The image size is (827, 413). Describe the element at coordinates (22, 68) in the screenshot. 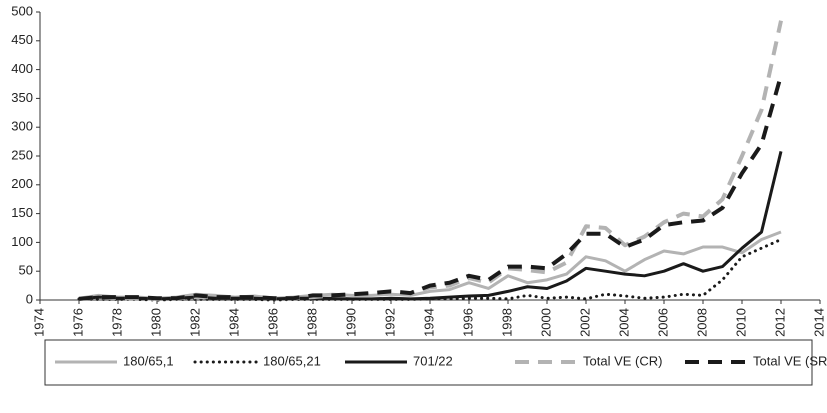

I see `y-tick-label: 400` at that location.